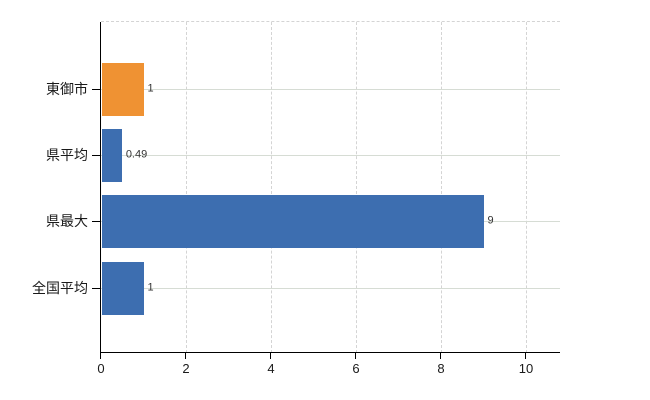  I want to click on category-label: 全国平均, so click(60, 288).